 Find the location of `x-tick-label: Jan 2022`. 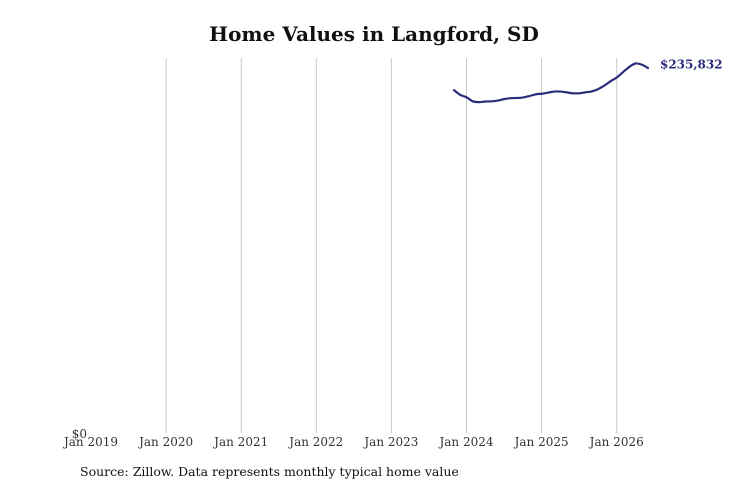

x-tick-label: Jan 2022 is located at coordinates (315, 442).